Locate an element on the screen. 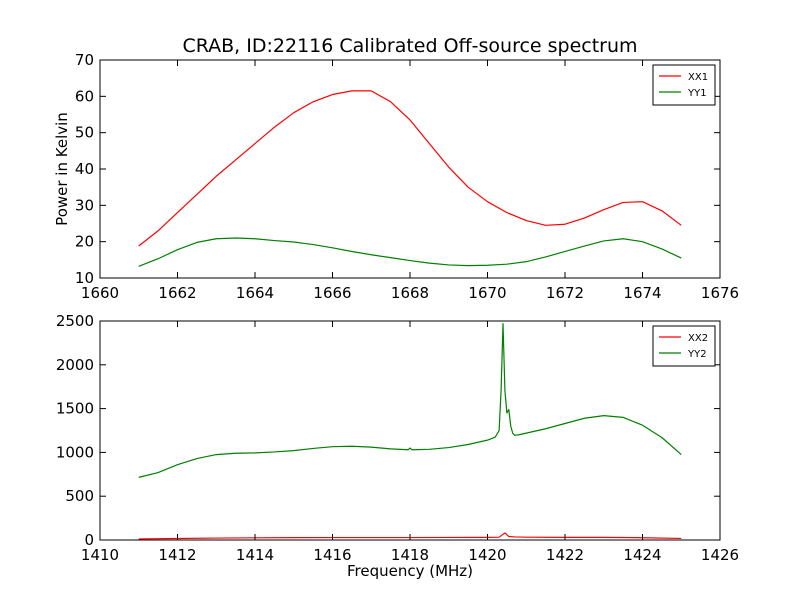  x-tick-label: 1662 is located at coordinates (177, 293).